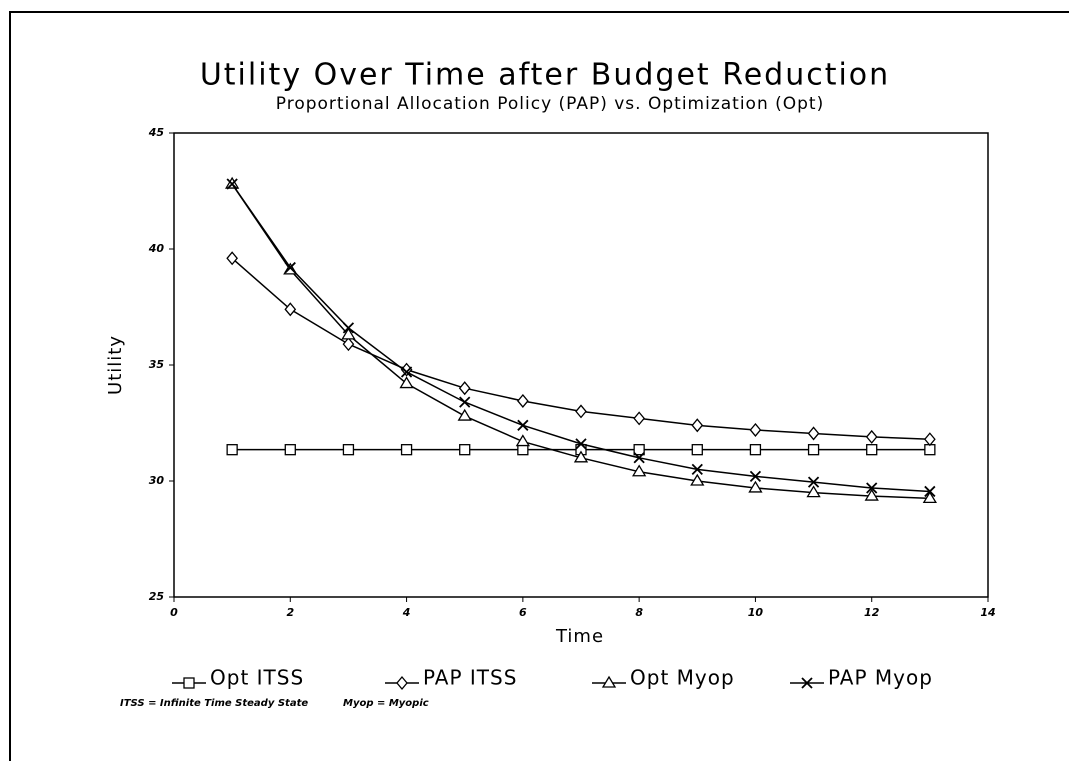  Describe the element at coordinates (174, 612) in the screenshot. I see `x-tick-label: 0` at that location.